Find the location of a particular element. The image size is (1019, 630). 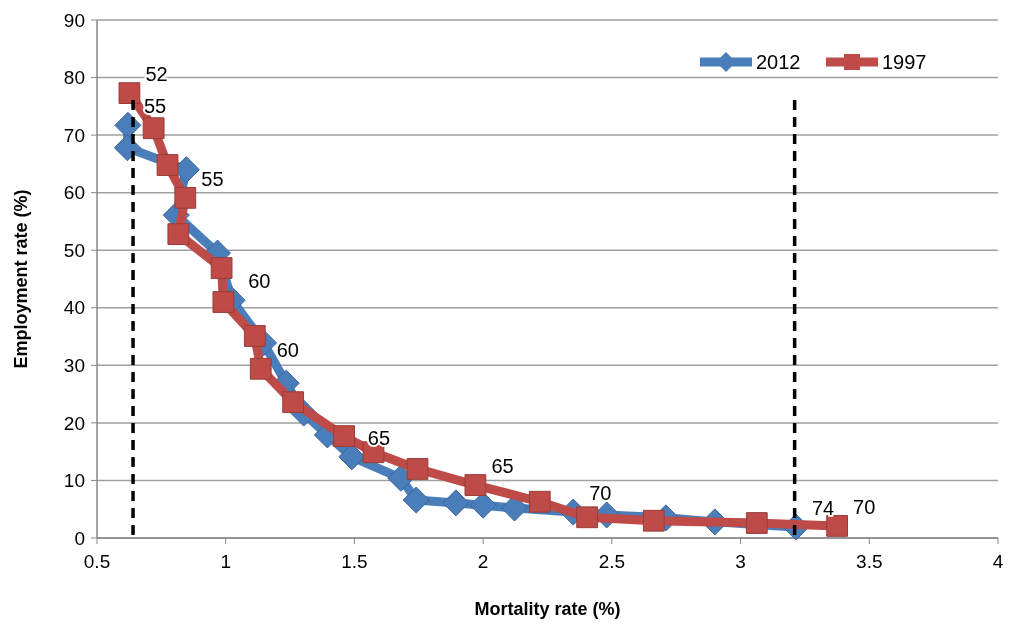

y-tick-label: 80 is located at coordinates (74, 78).